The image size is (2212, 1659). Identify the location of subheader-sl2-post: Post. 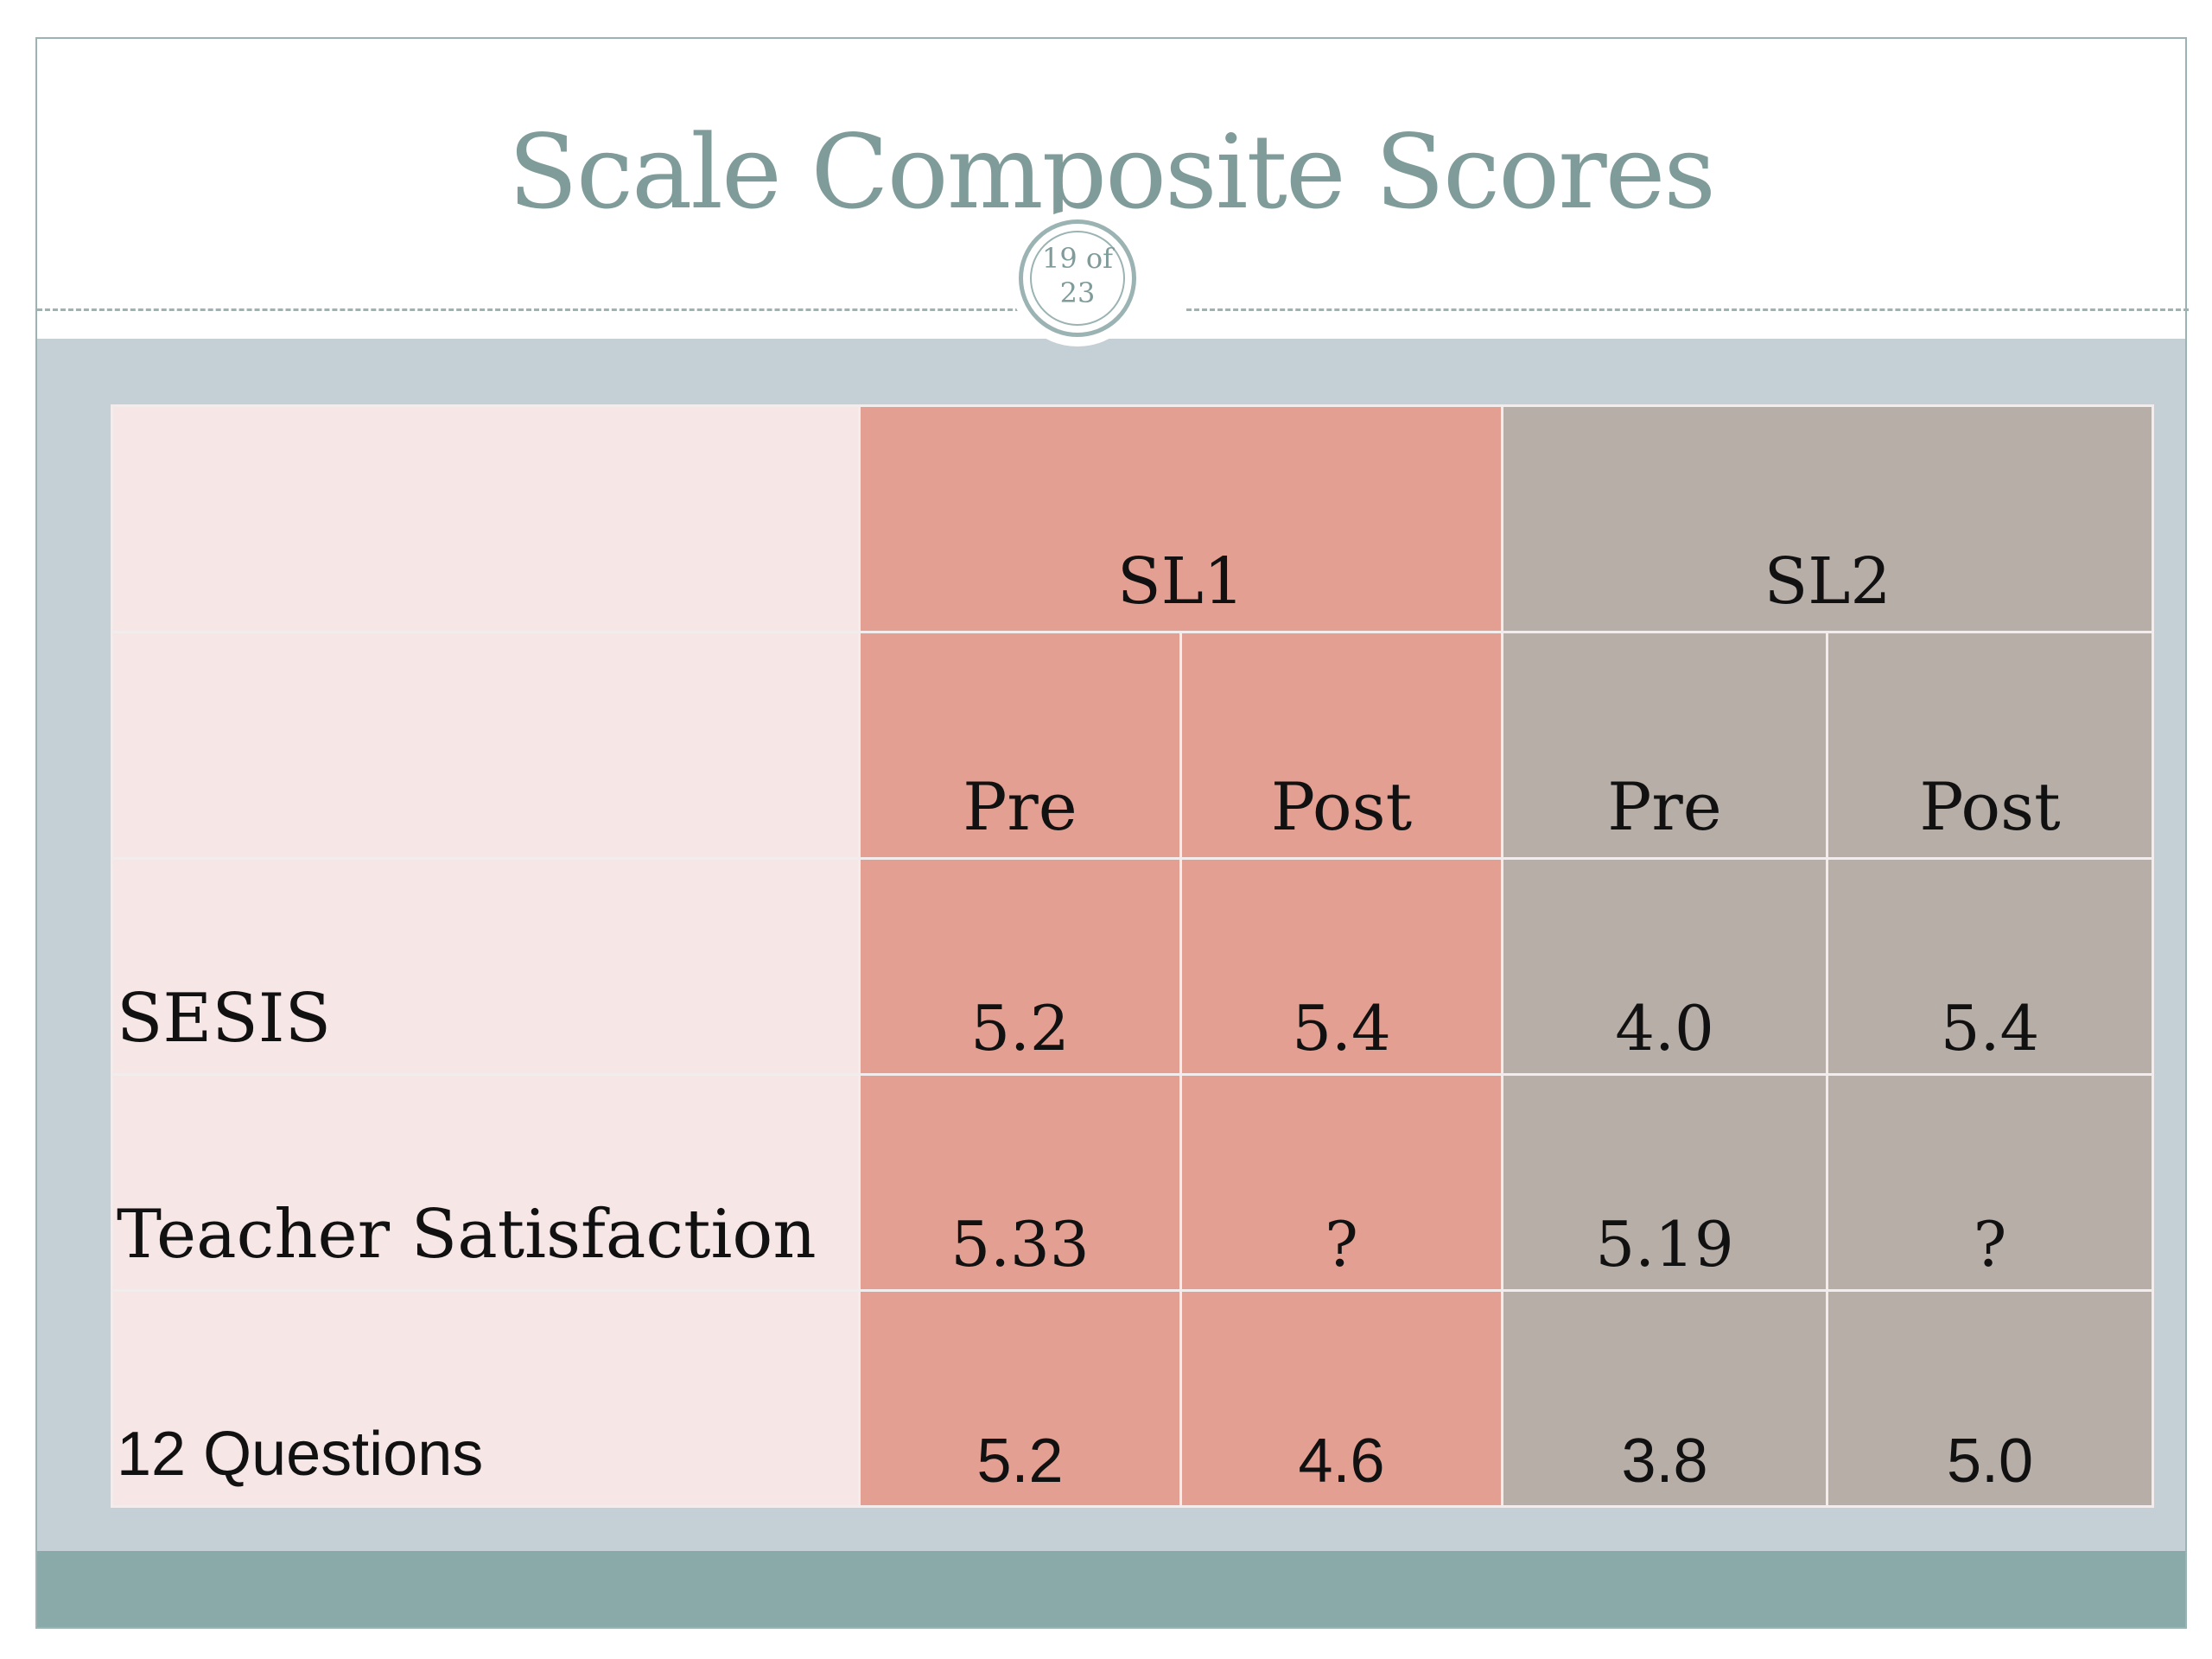
(1990, 745).